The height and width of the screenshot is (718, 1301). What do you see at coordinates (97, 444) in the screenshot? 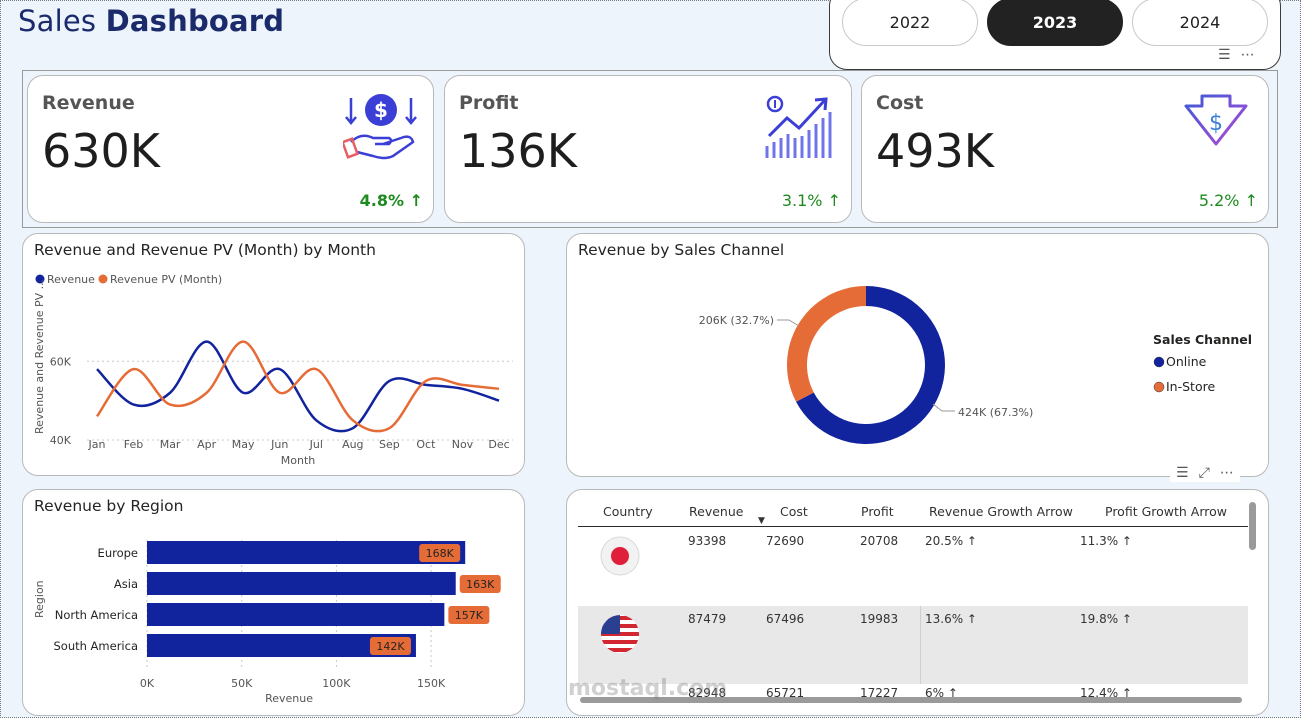
I see `x-tick-label: Jan` at bounding box center [97, 444].